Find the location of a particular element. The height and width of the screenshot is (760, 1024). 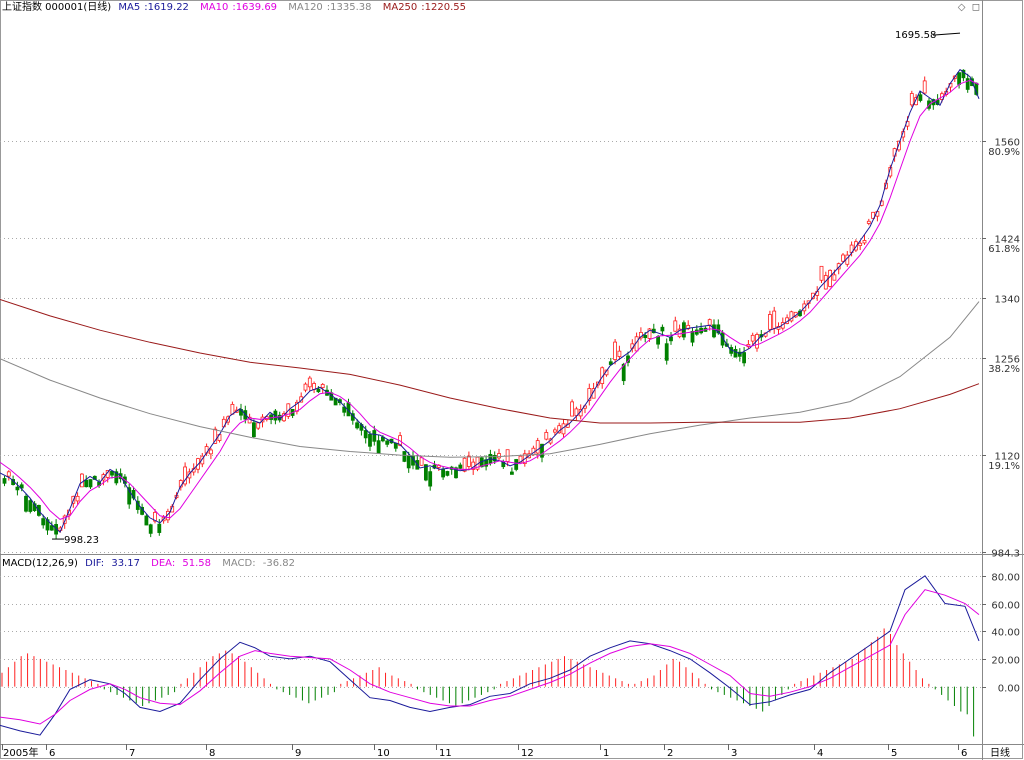

macd-grid is located at coordinates (491, 632).